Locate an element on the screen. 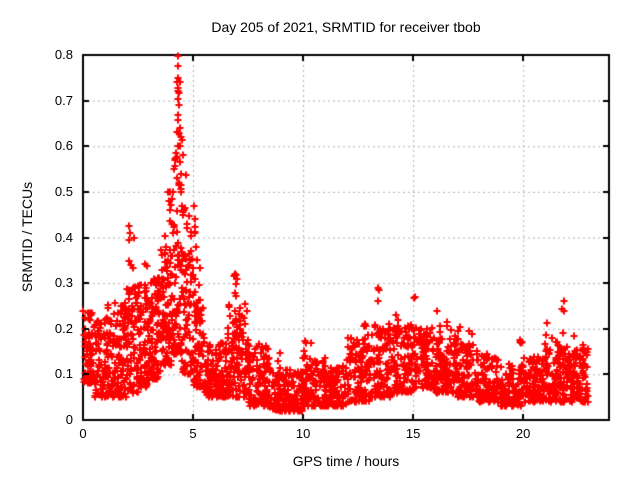 The height and width of the screenshot is (480, 640). y-tick-label: 0.7 is located at coordinates (63, 100).